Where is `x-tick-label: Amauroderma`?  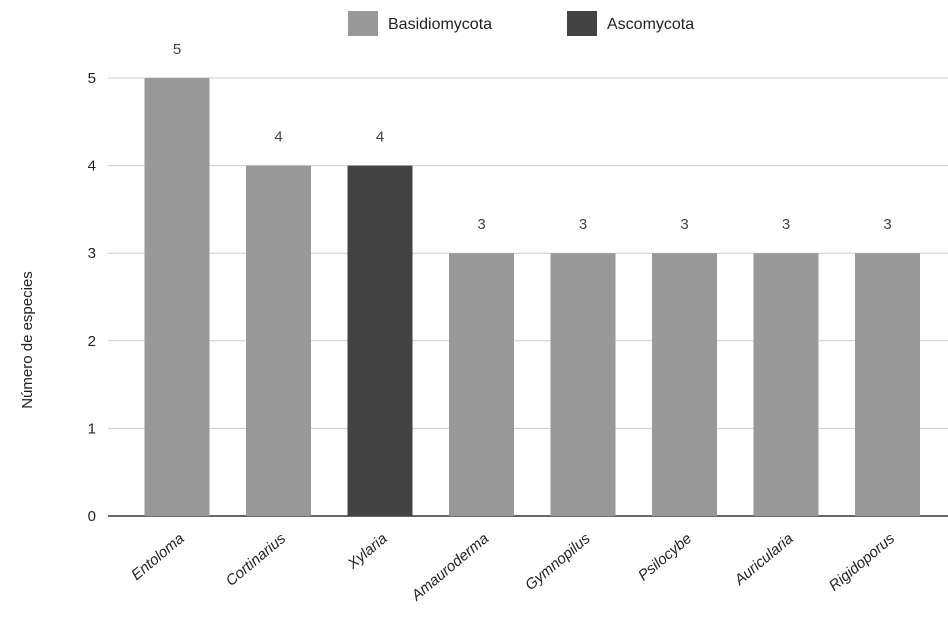
x-tick-label: Amauroderma is located at coordinates (450, 567).